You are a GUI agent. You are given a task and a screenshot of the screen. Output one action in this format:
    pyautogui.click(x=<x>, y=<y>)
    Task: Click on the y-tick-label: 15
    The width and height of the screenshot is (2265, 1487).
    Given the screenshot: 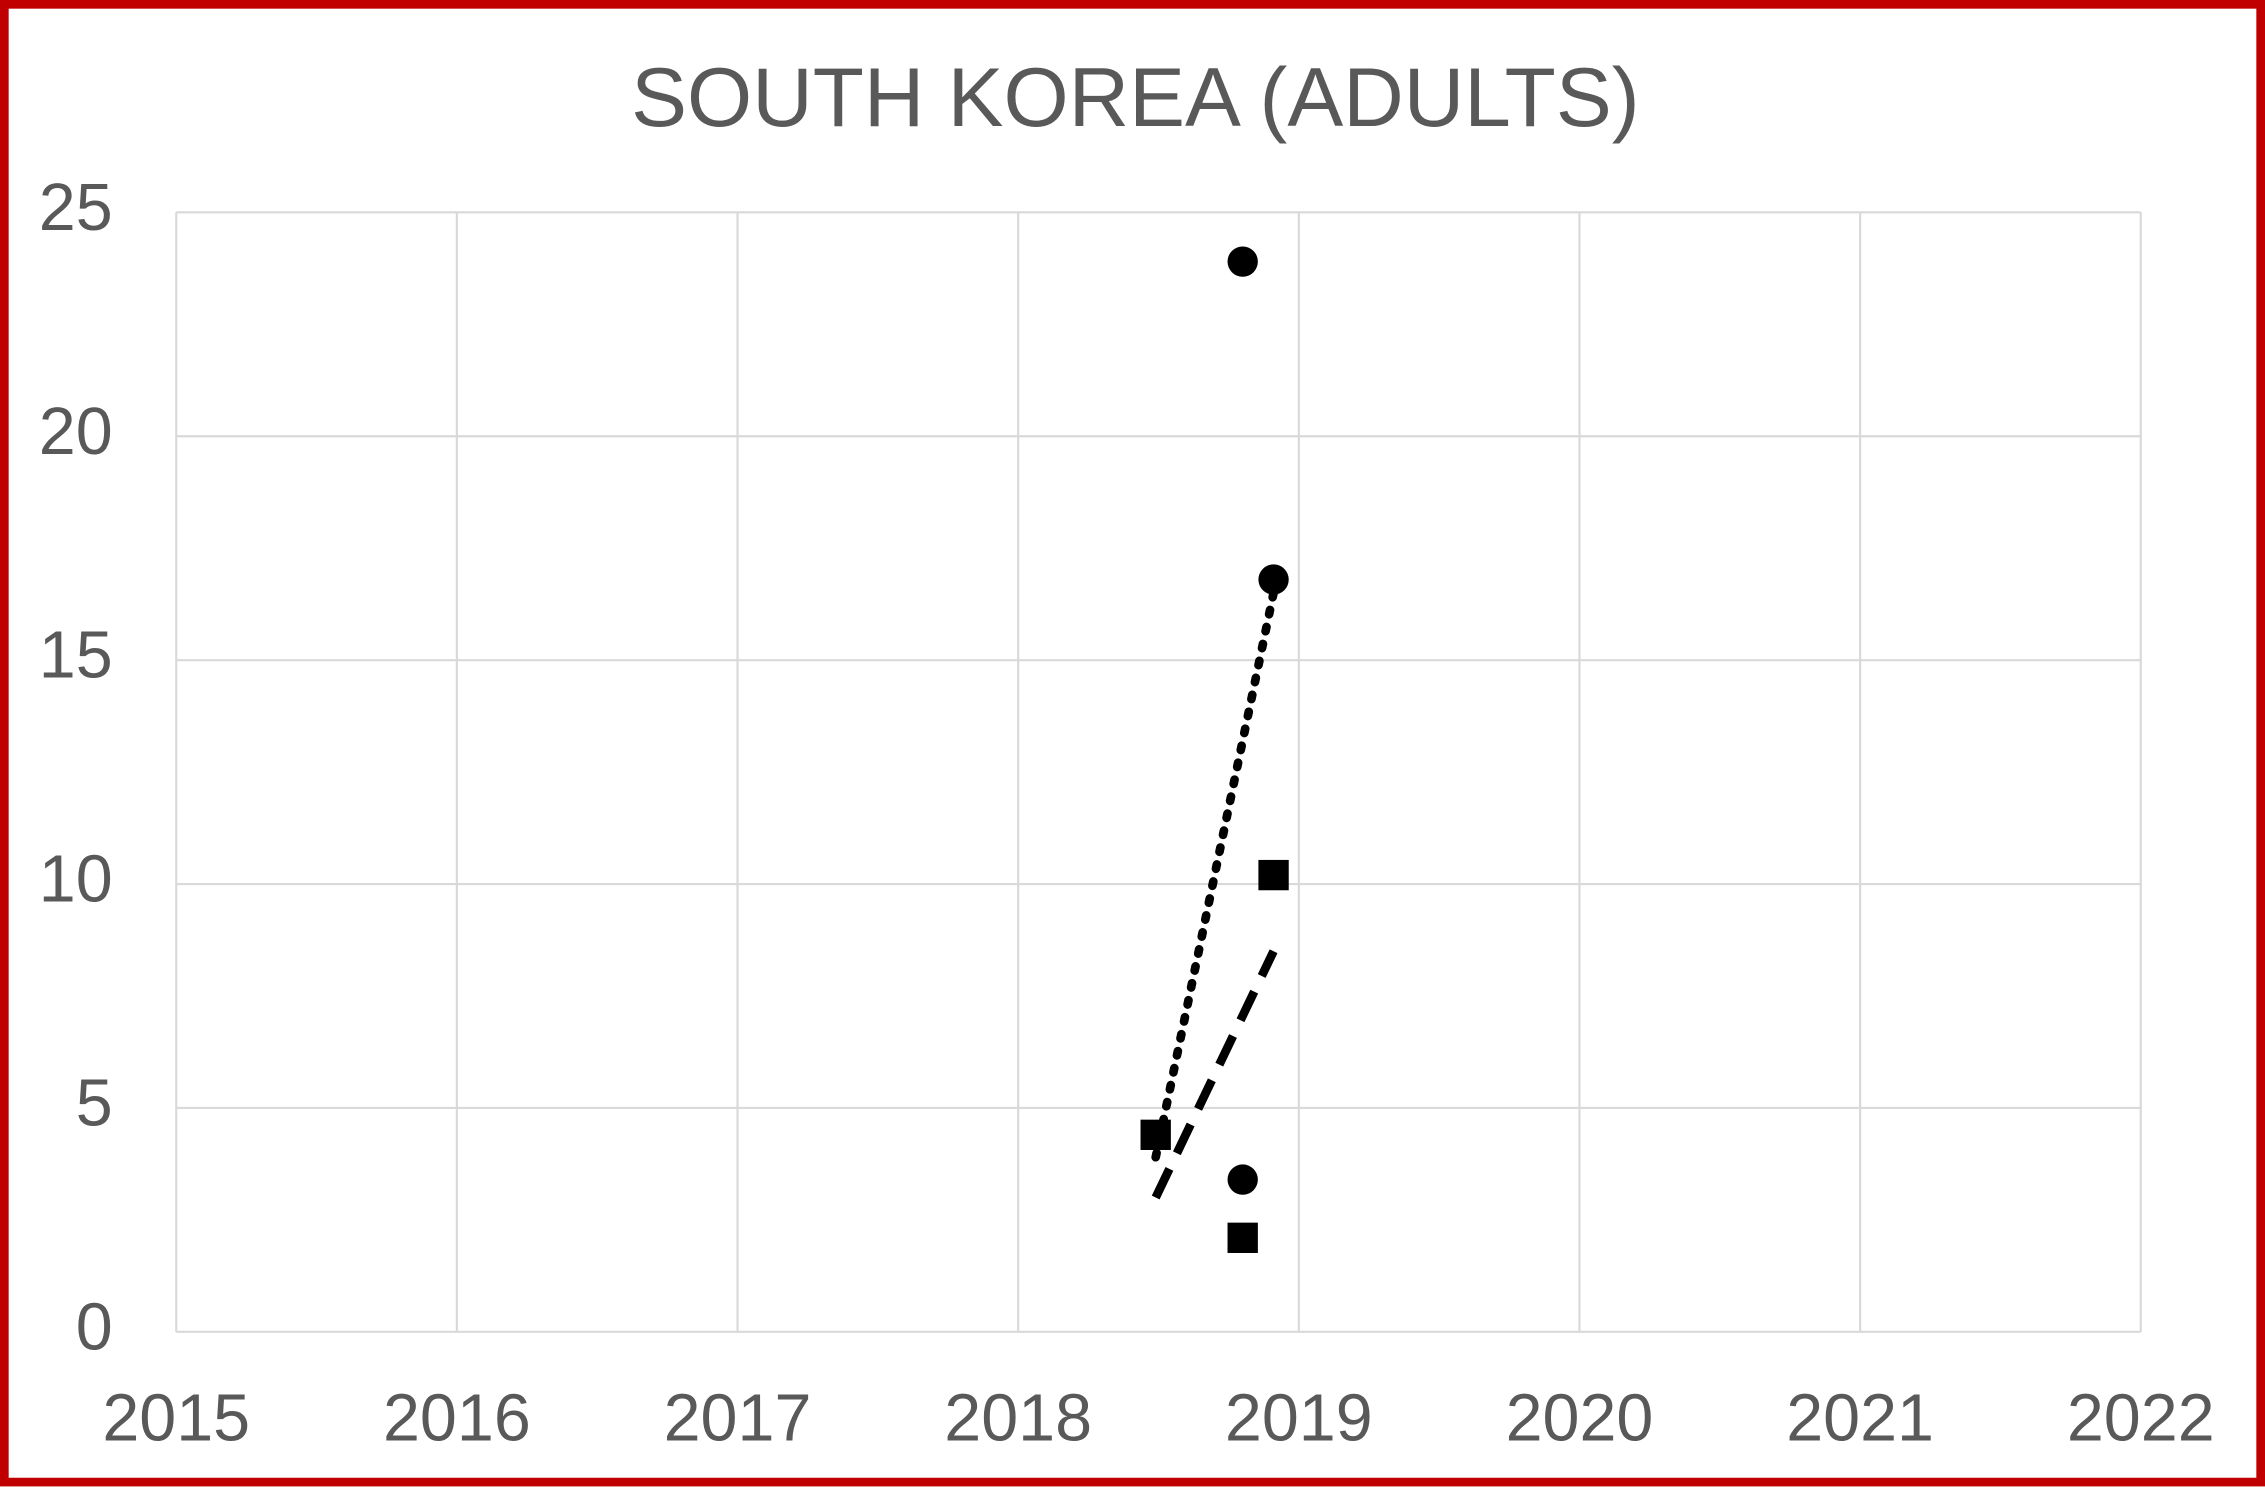 What is the action you would take?
    pyautogui.click(x=76, y=656)
    